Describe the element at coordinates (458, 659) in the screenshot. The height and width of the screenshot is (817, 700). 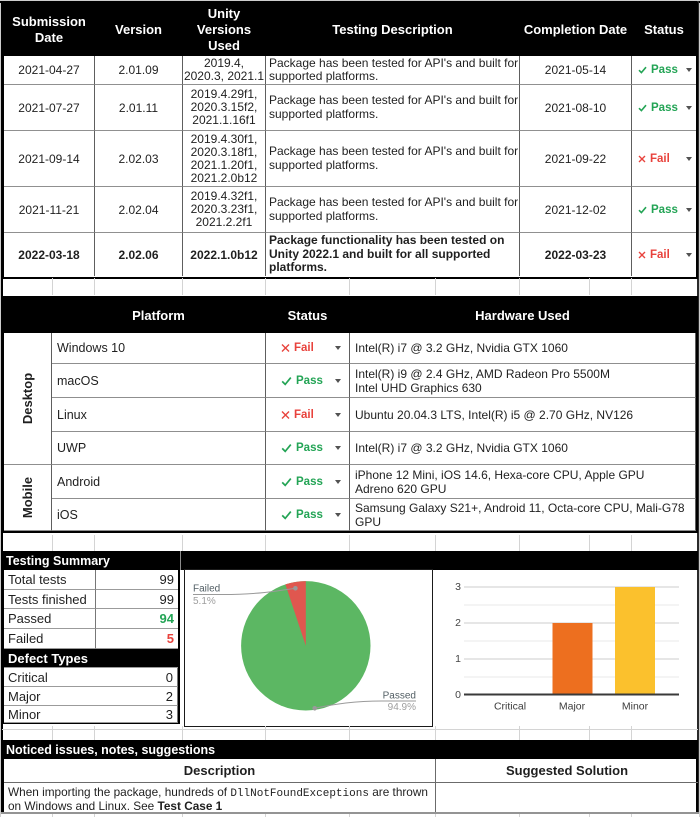
I see `svg-text: 1` at that location.